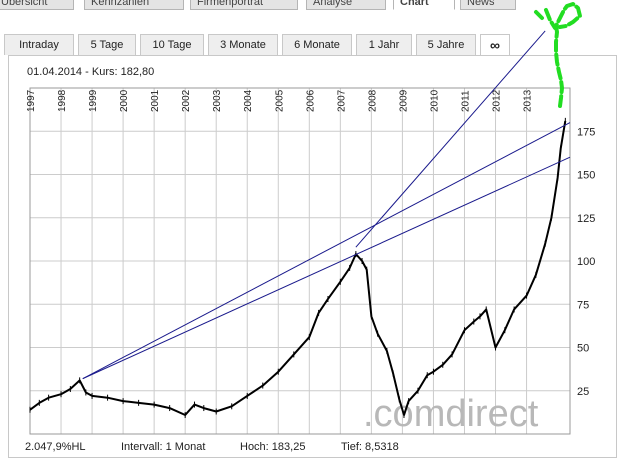 This screenshot has height=460, width=619. I want to click on intervall-label: Intervall: 1 Monat, so click(163, 447).